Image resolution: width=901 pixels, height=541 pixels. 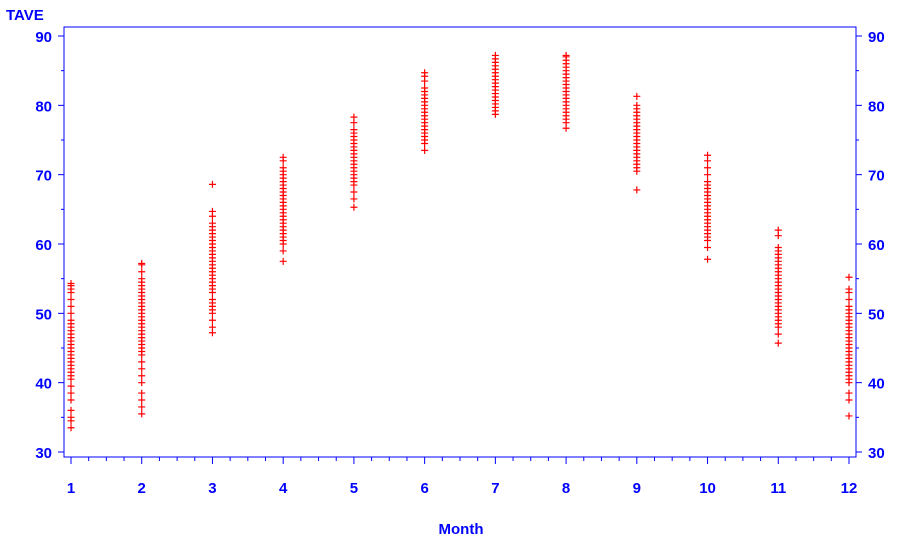 I want to click on x-tick-label: 1, so click(x=71, y=488).